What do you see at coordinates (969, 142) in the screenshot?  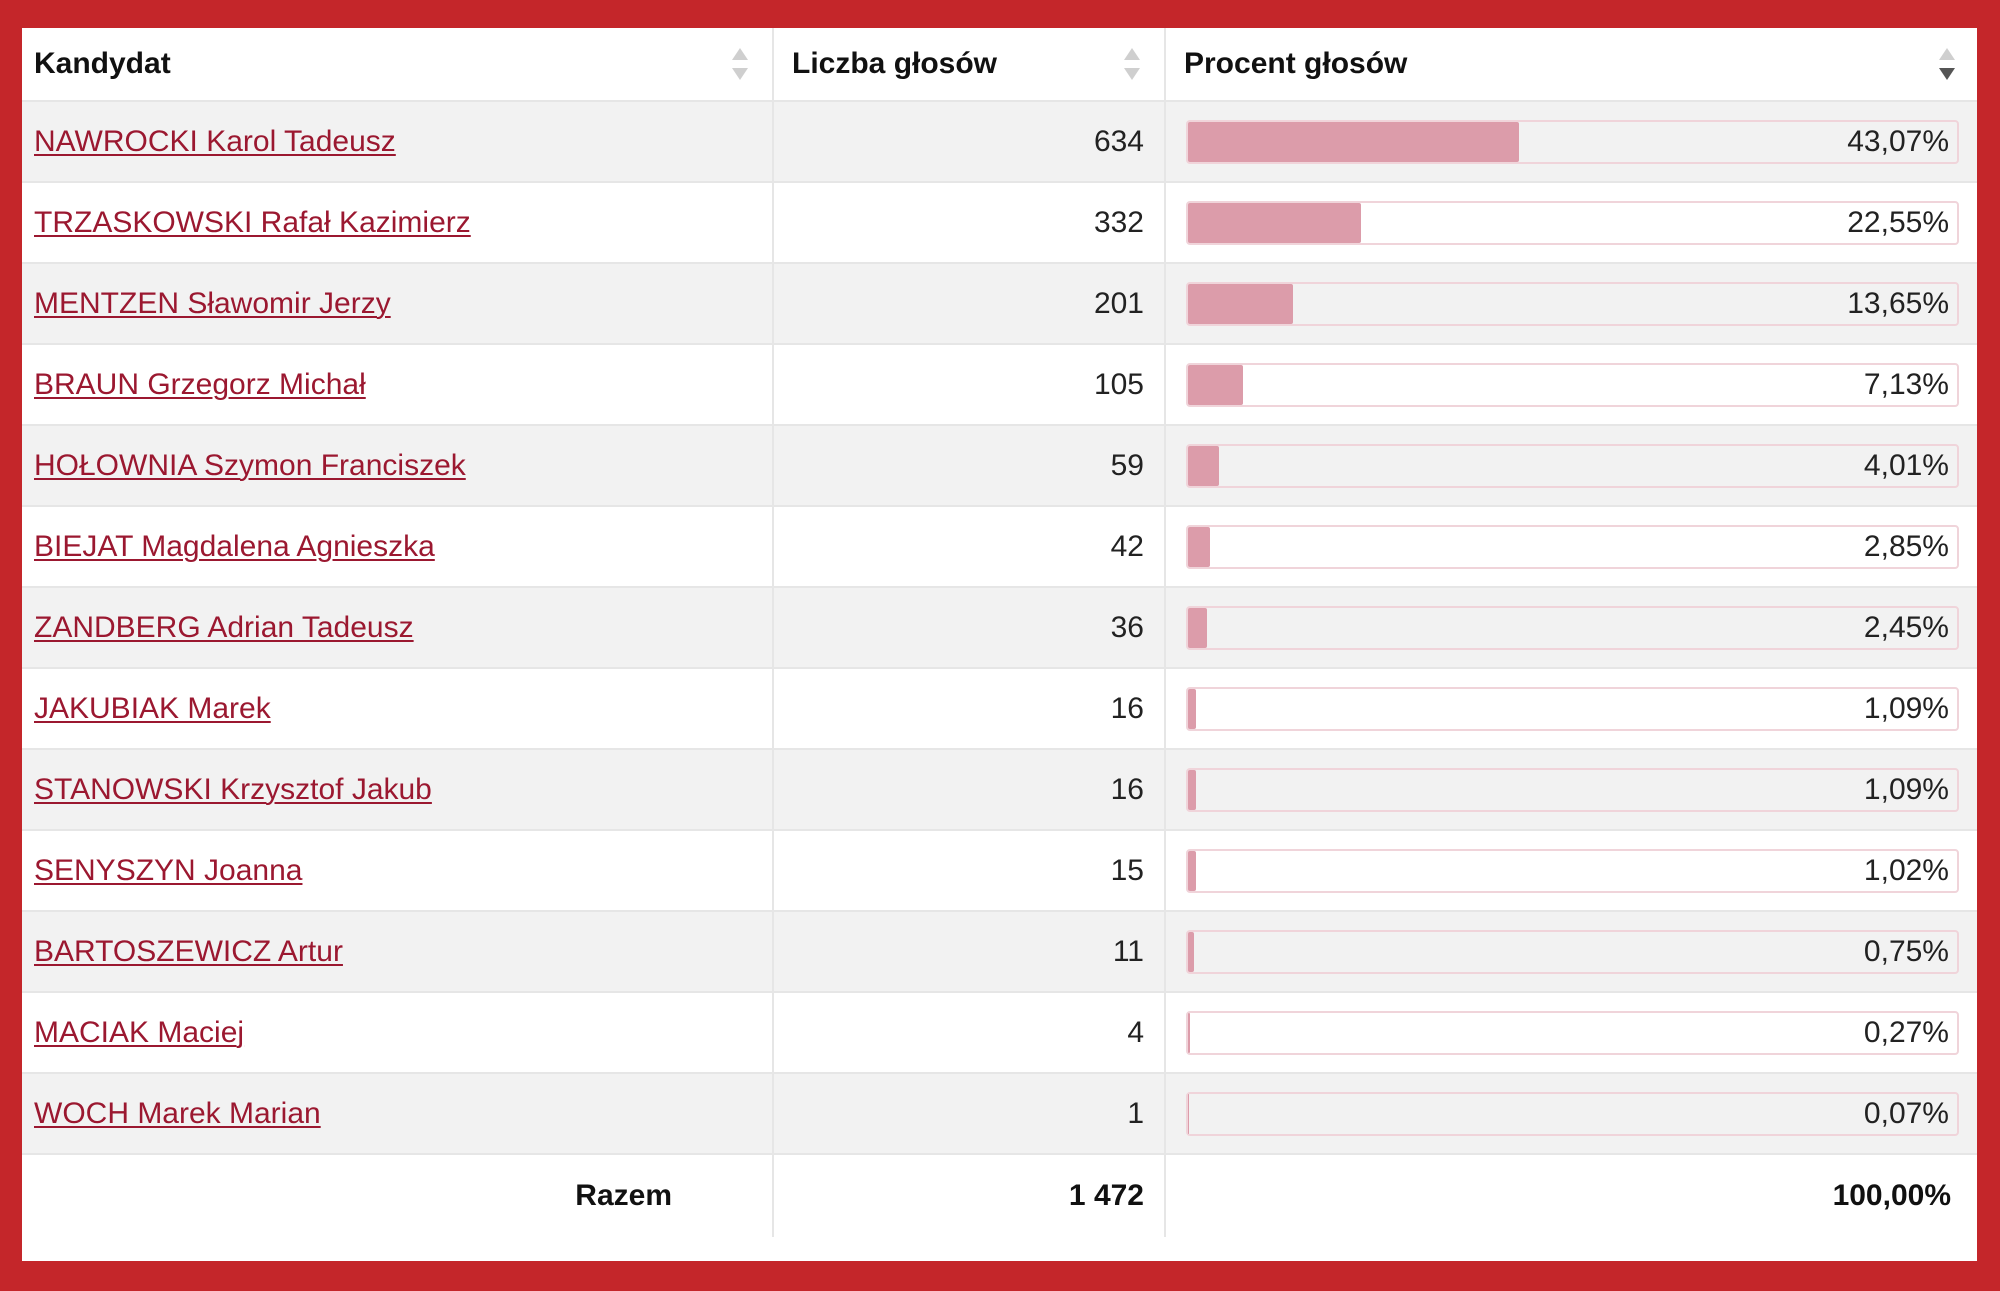 I see `votes-cell: 634` at bounding box center [969, 142].